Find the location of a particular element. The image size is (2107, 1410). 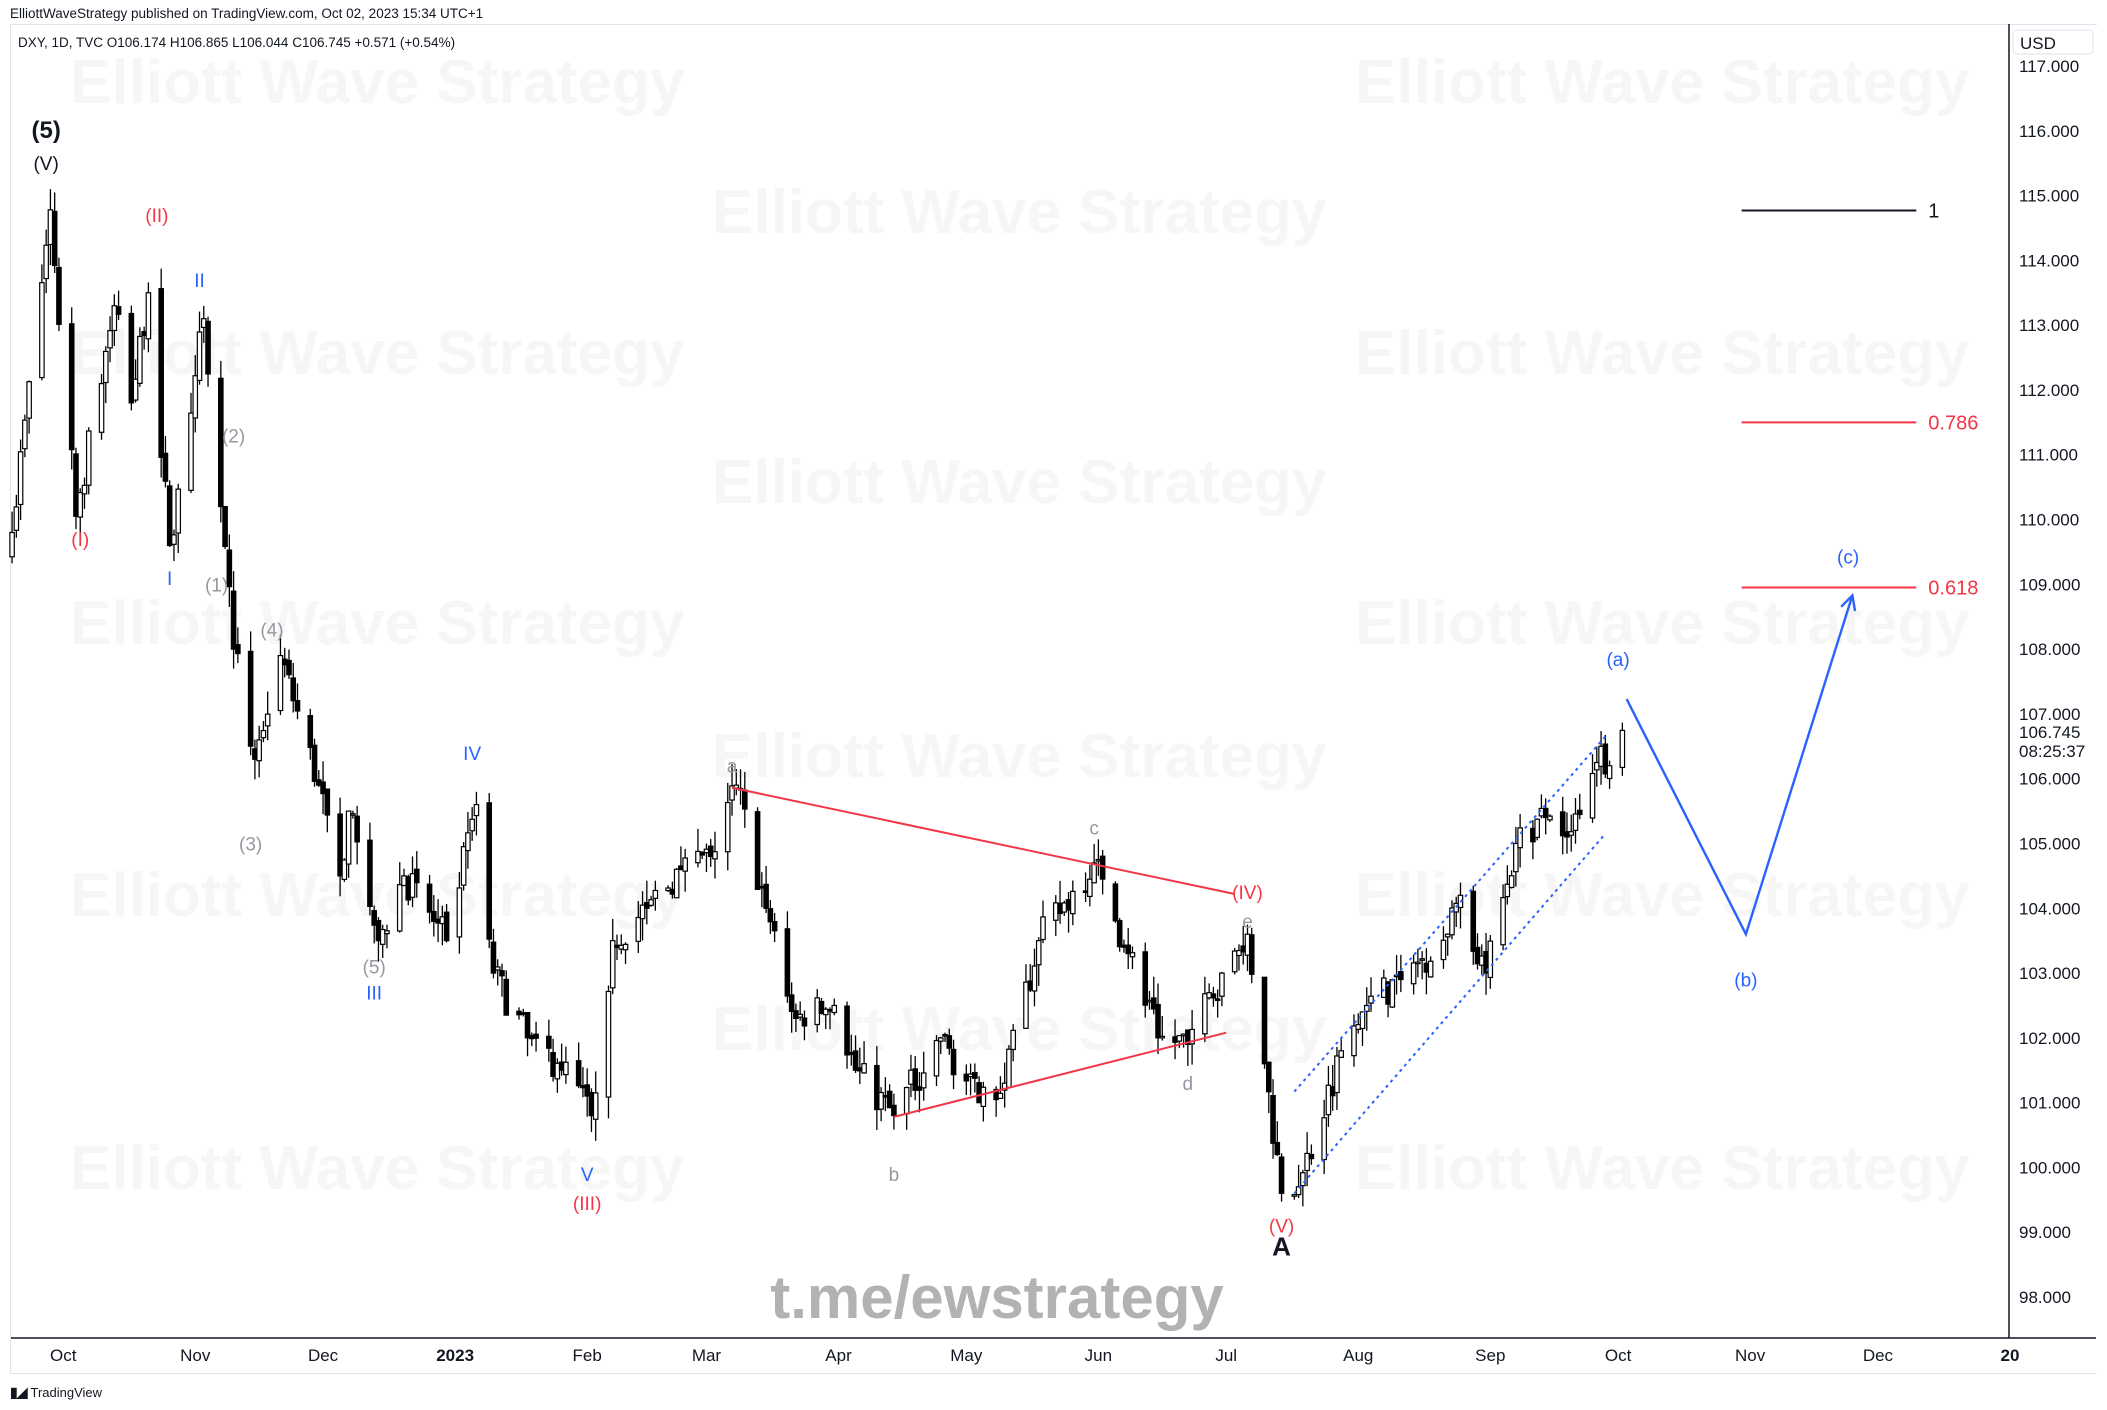

wave-label: (3) is located at coordinates (250, 844).